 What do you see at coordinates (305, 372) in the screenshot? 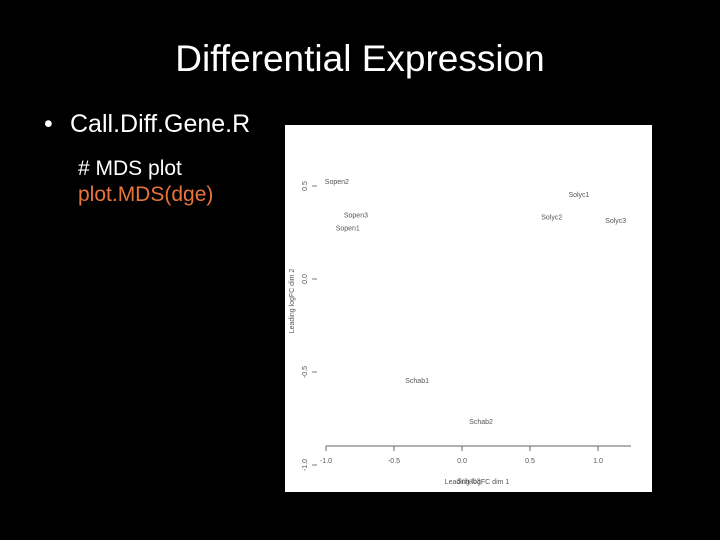
I see `y-tick-label: -0.5` at bounding box center [305, 372].